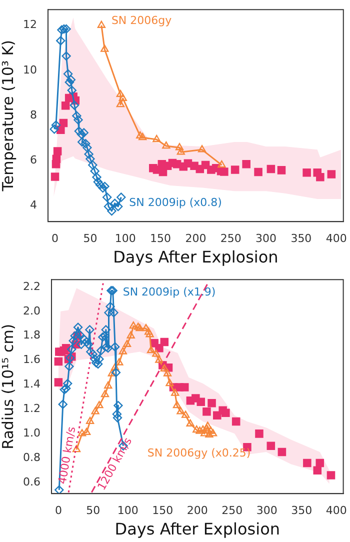 This screenshot has height=542, width=350. What do you see at coordinates (199, 453) in the screenshot?
I see `series-label: SN 2006gy (x0.25)` at bounding box center [199, 453].